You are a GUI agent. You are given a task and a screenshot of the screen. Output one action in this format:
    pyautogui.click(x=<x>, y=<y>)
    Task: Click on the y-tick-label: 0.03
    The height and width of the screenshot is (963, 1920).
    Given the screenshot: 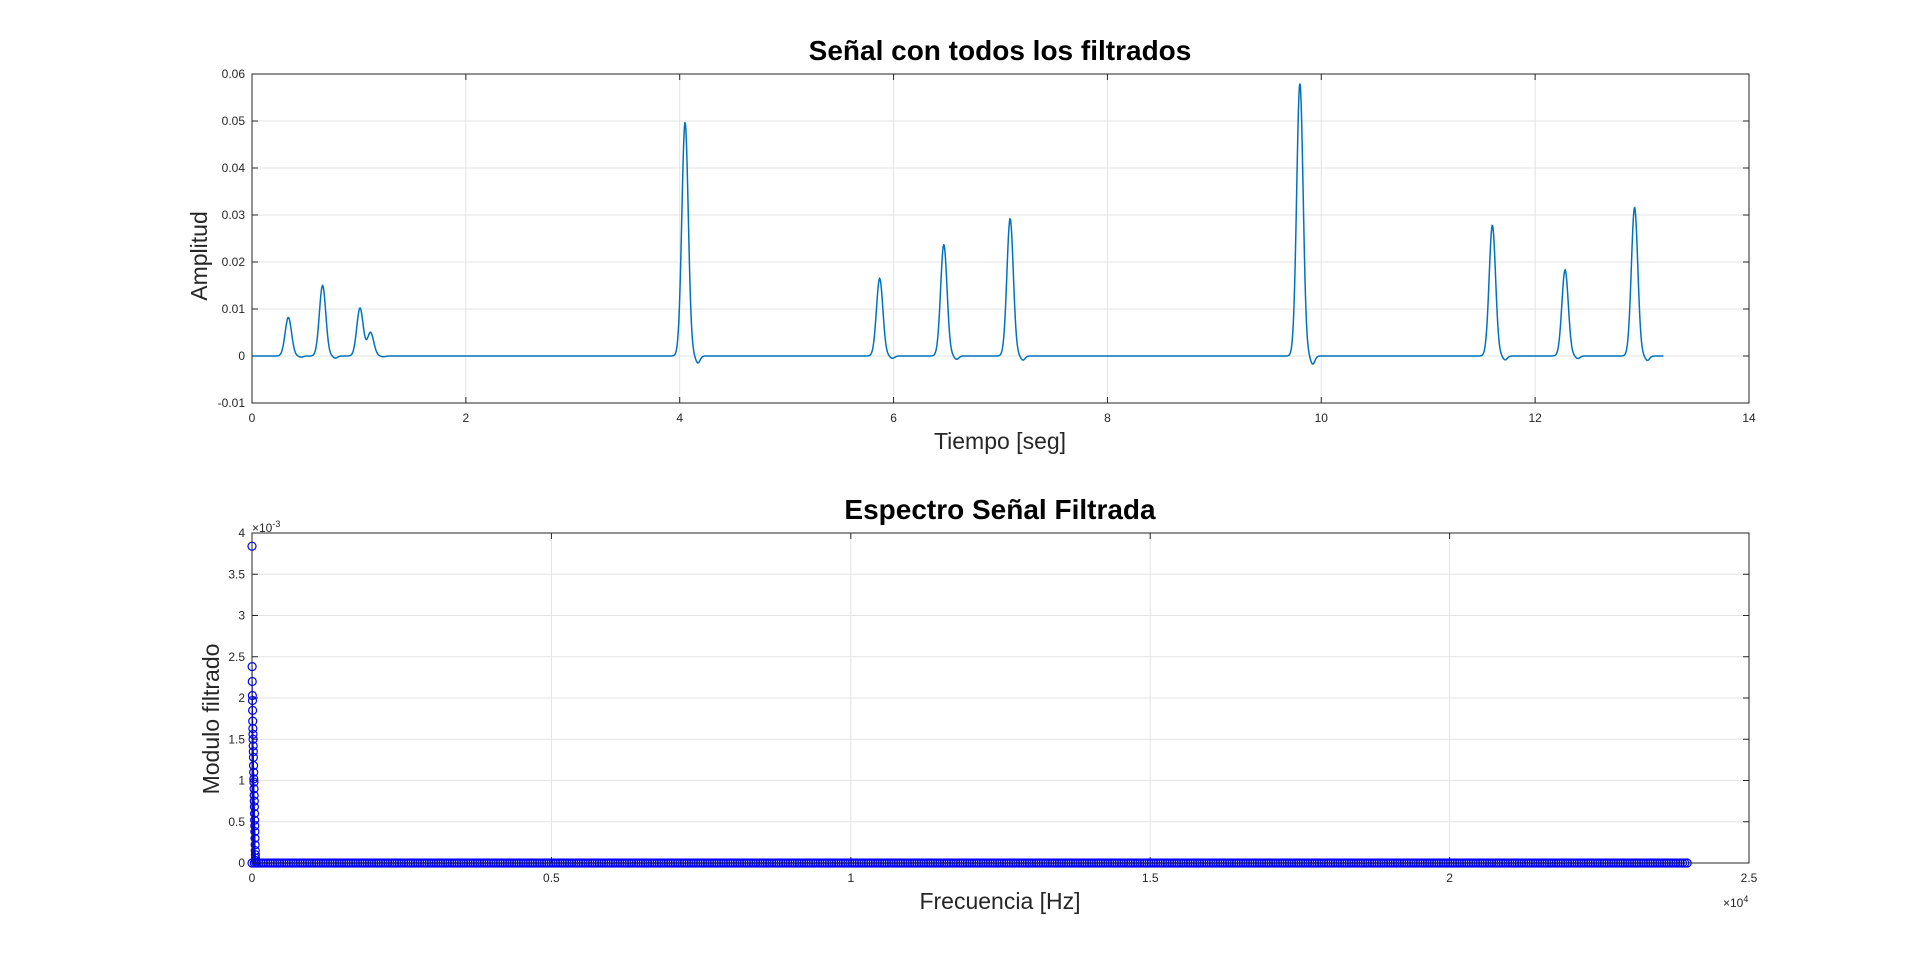 What is the action you would take?
    pyautogui.click(x=234, y=215)
    